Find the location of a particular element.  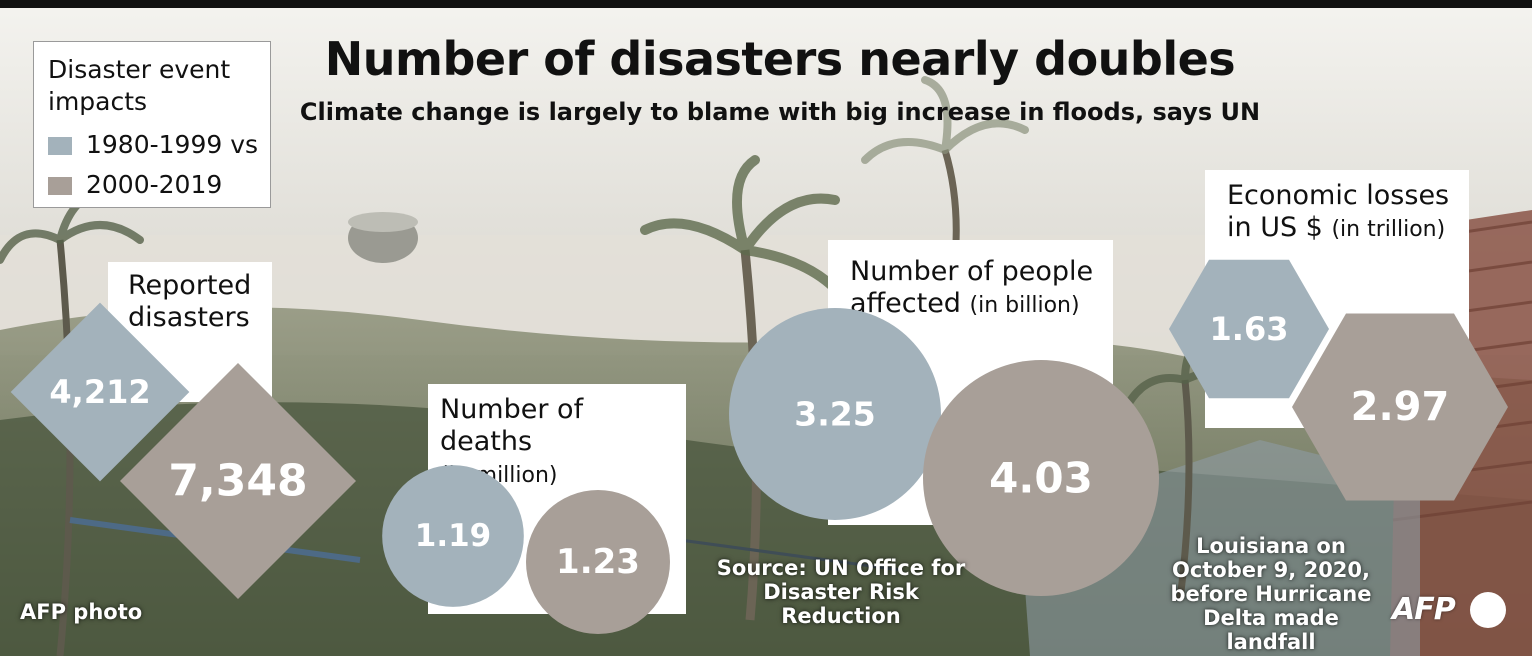

top-rule is located at coordinates (766, 4).